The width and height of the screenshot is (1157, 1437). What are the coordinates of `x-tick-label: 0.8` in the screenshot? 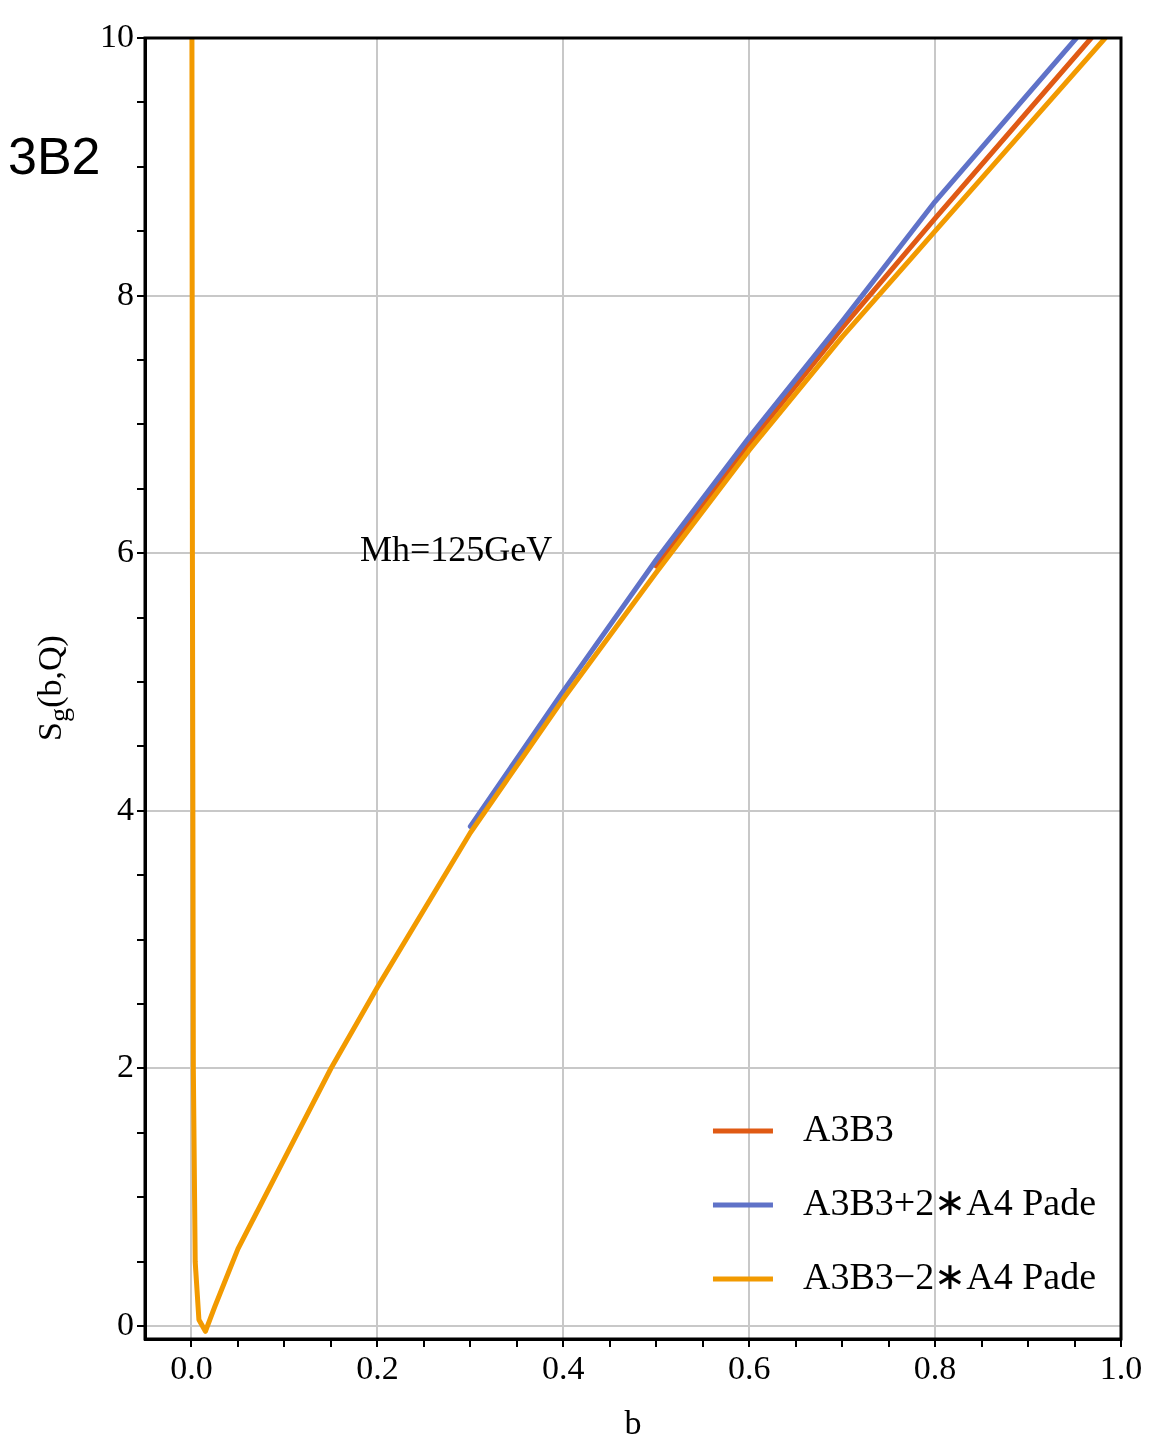 It's located at (935, 1368).